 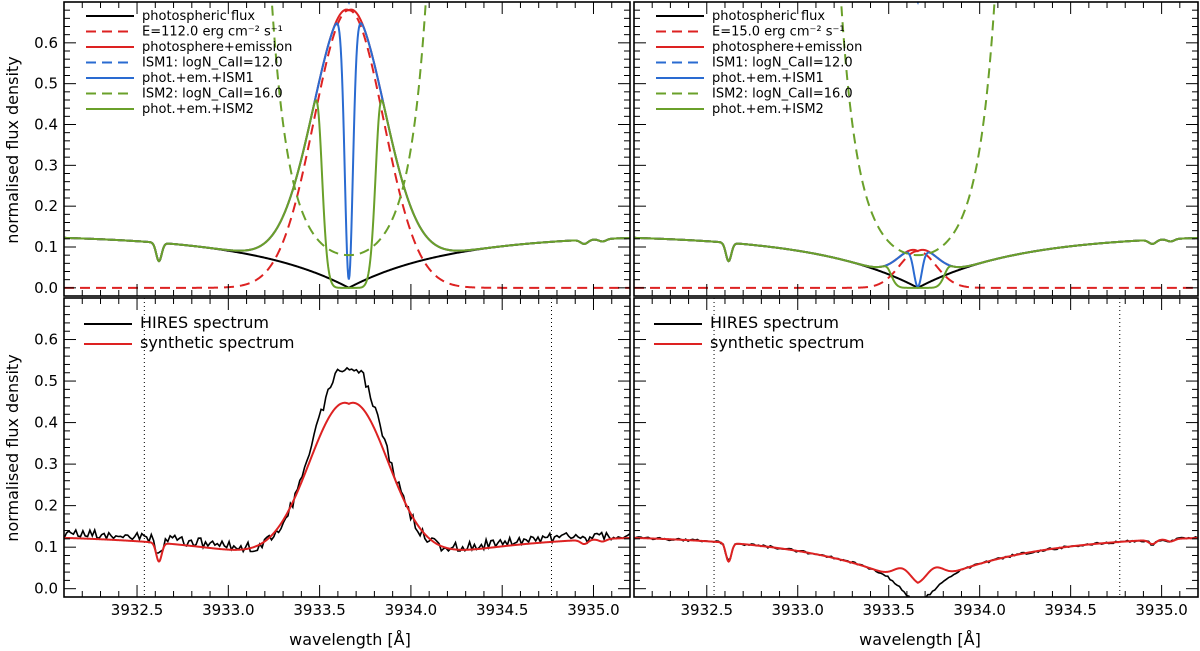 I want to click on x-axis-label-right: wavelength [Å], so click(x=920, y=639).